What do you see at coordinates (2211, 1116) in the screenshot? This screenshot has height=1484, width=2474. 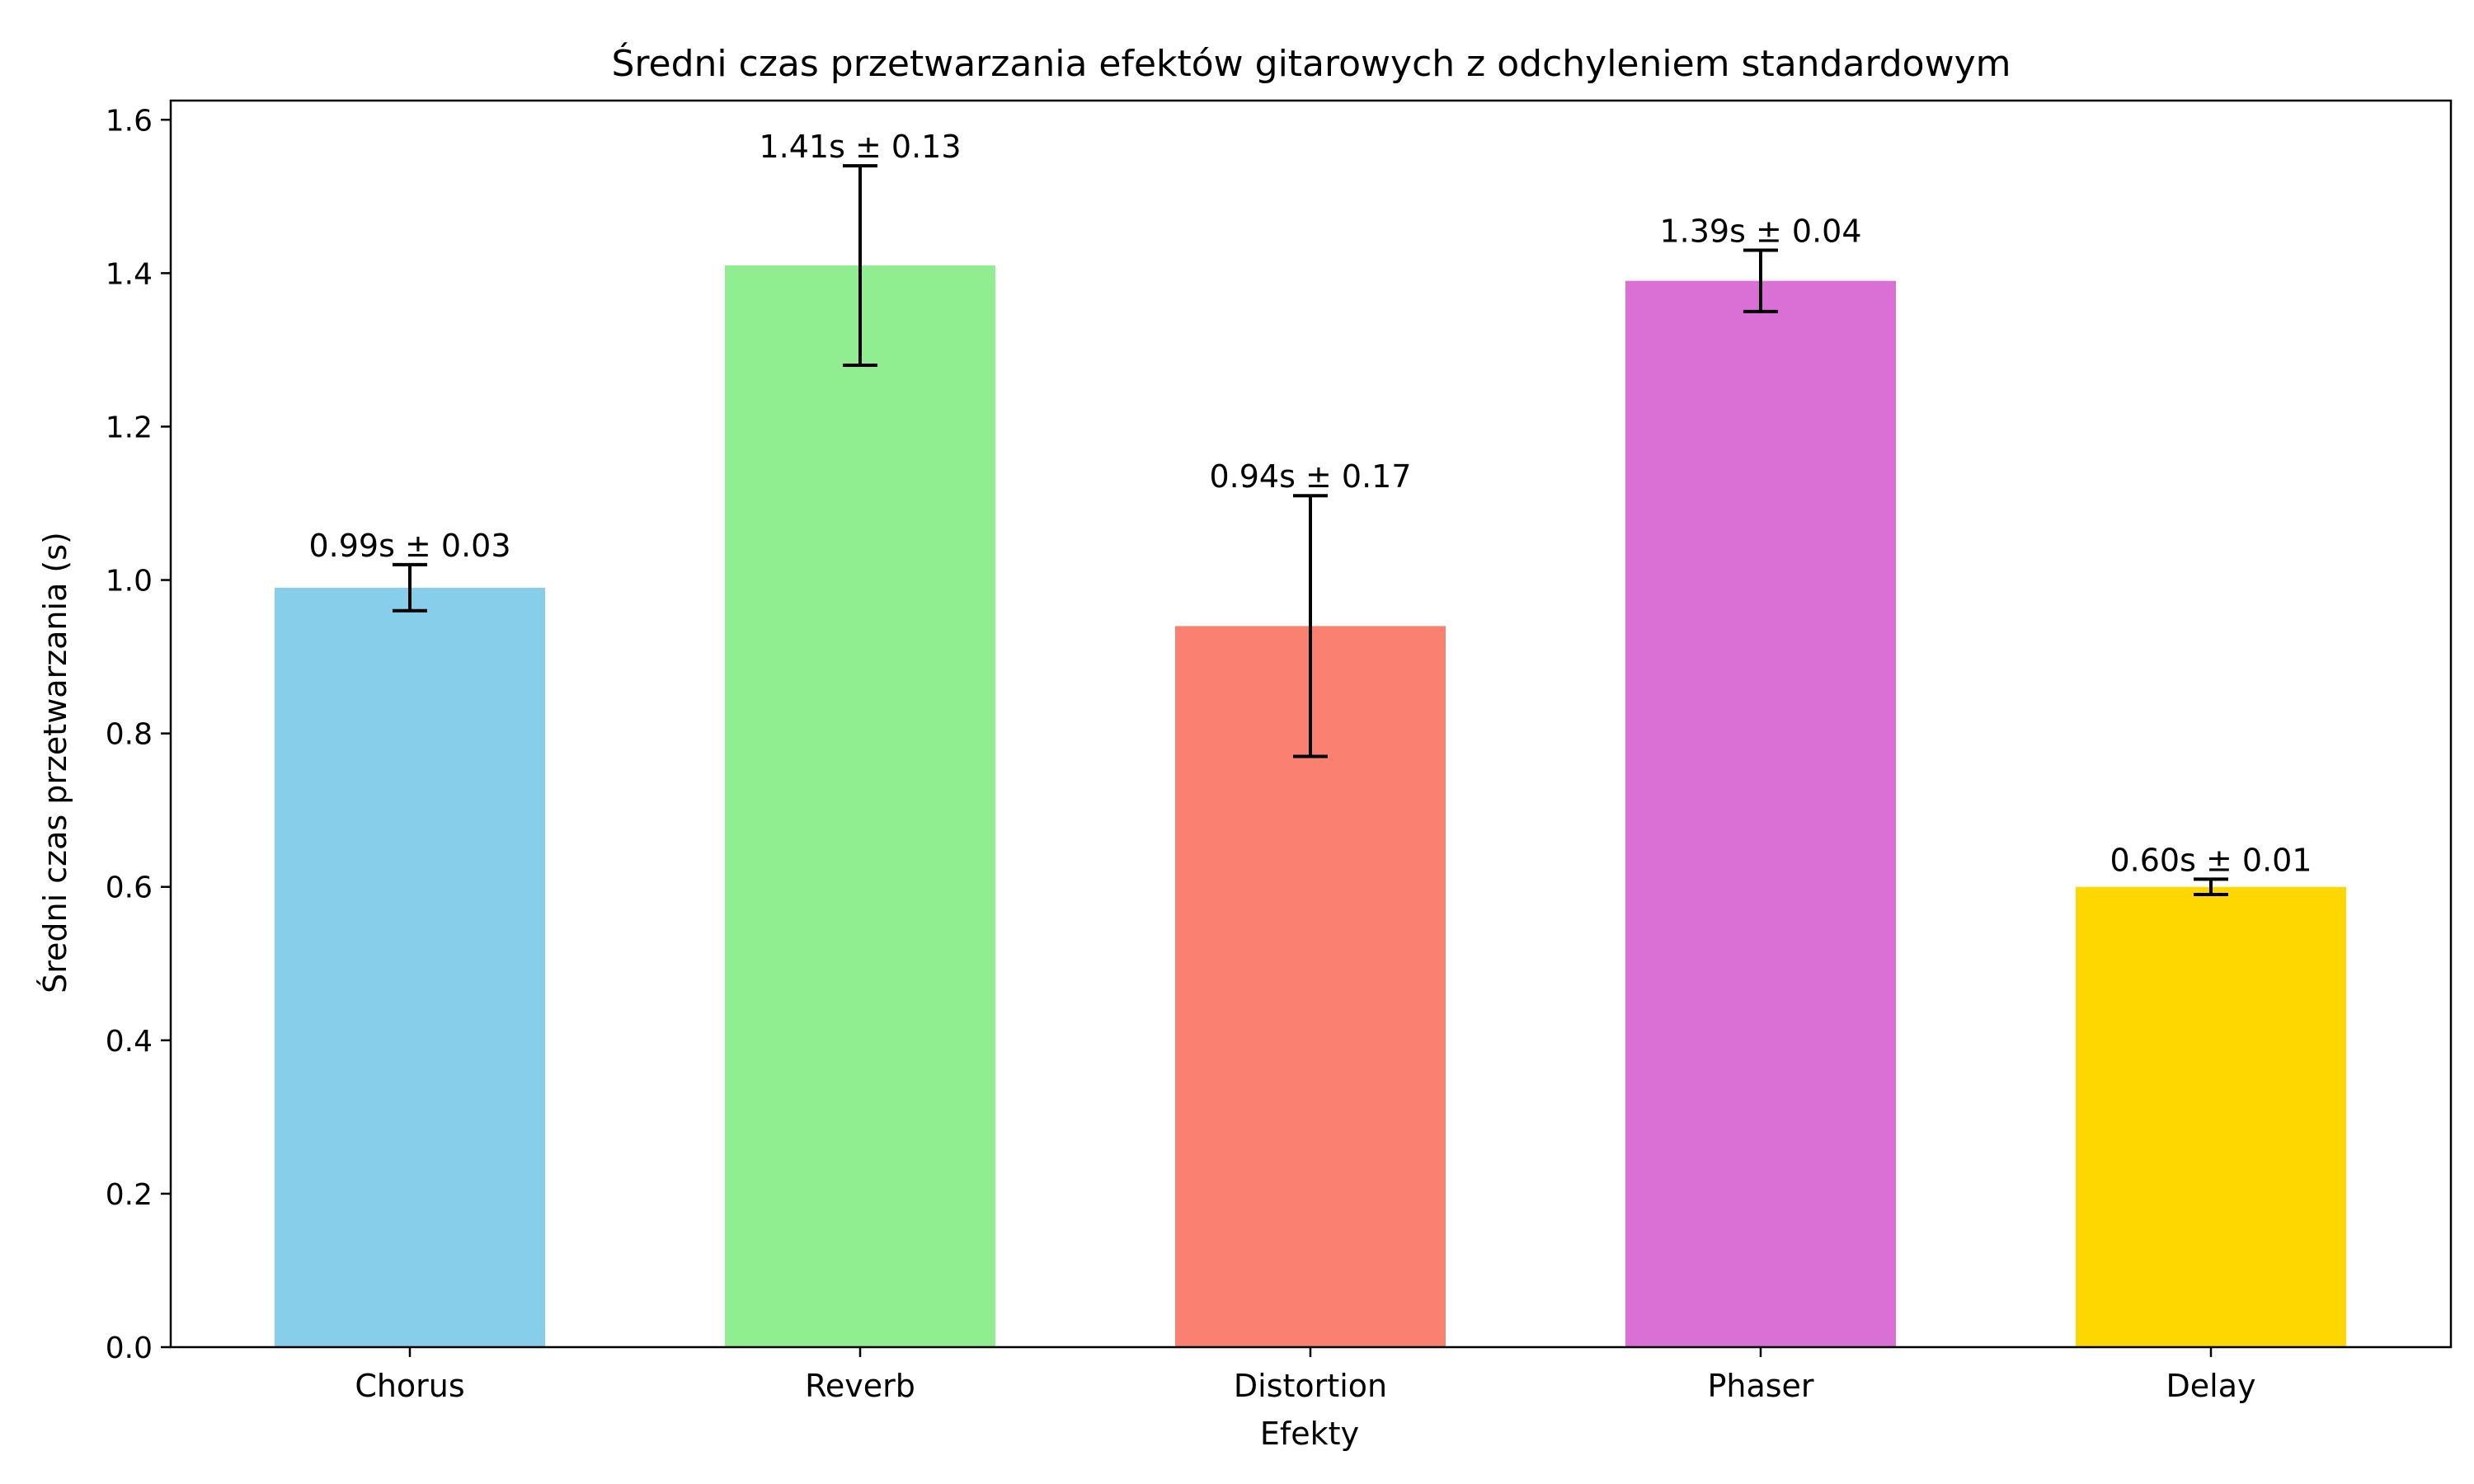 I see `bar-delay` at bounding box center [2211, 1116].